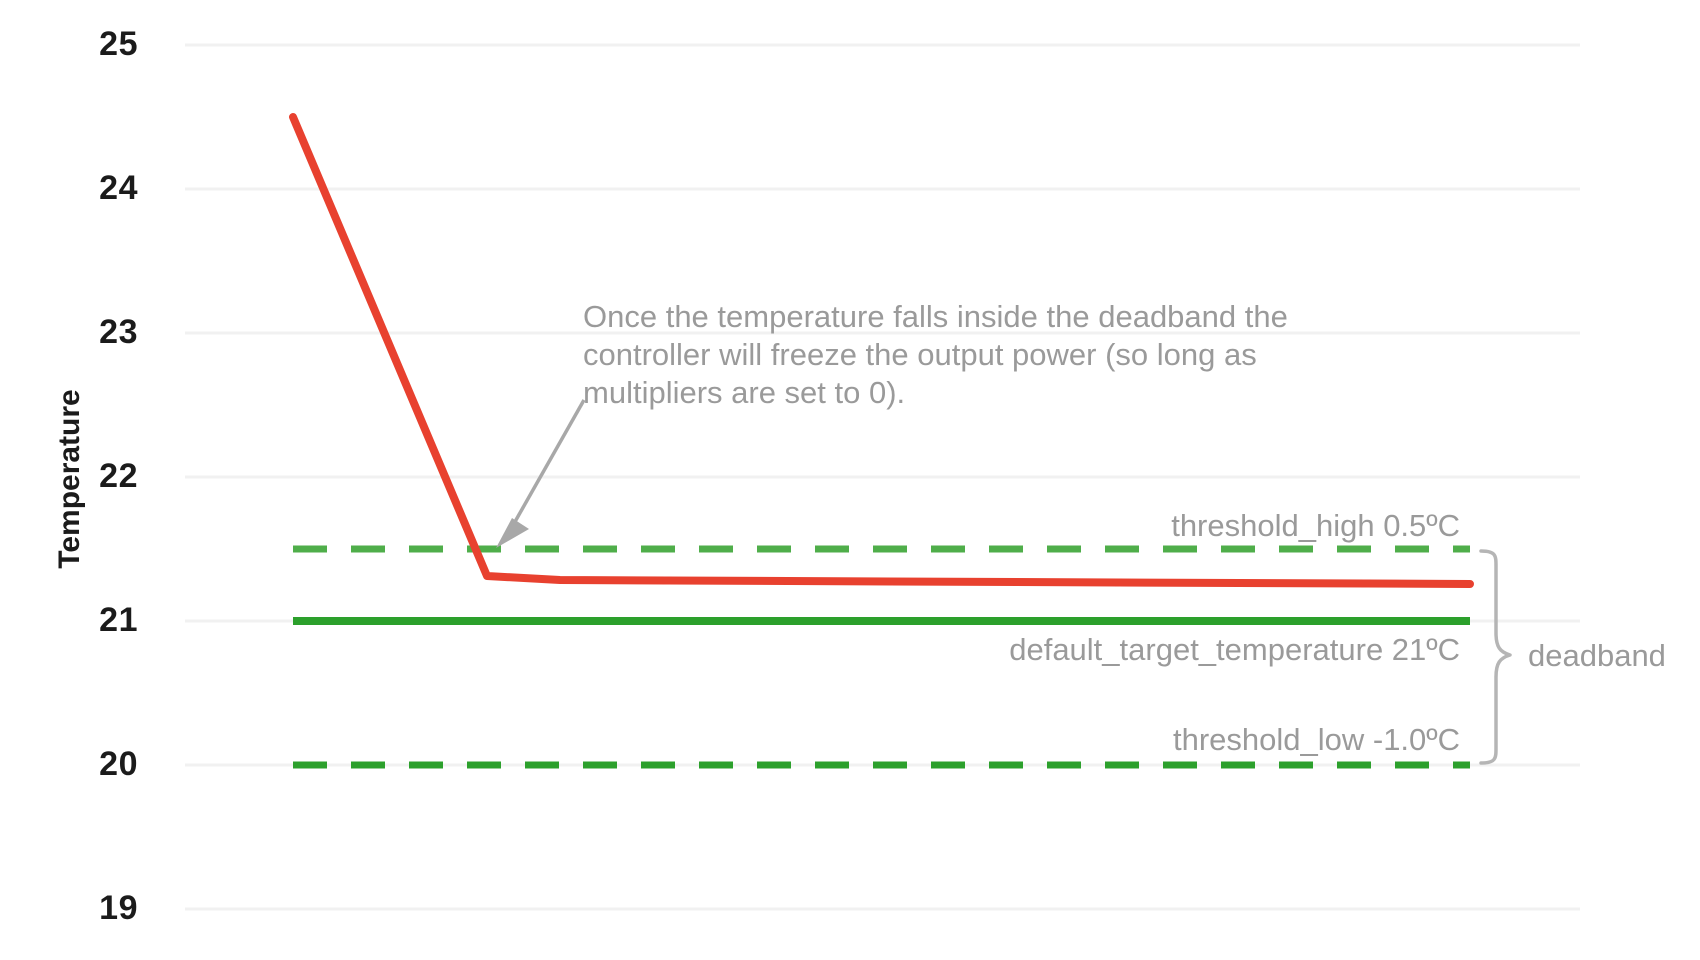  What do you see at coordinates (118, 764) in the screenshot?
I see `y-tick-20: 20` at bounding box center [118, 764].